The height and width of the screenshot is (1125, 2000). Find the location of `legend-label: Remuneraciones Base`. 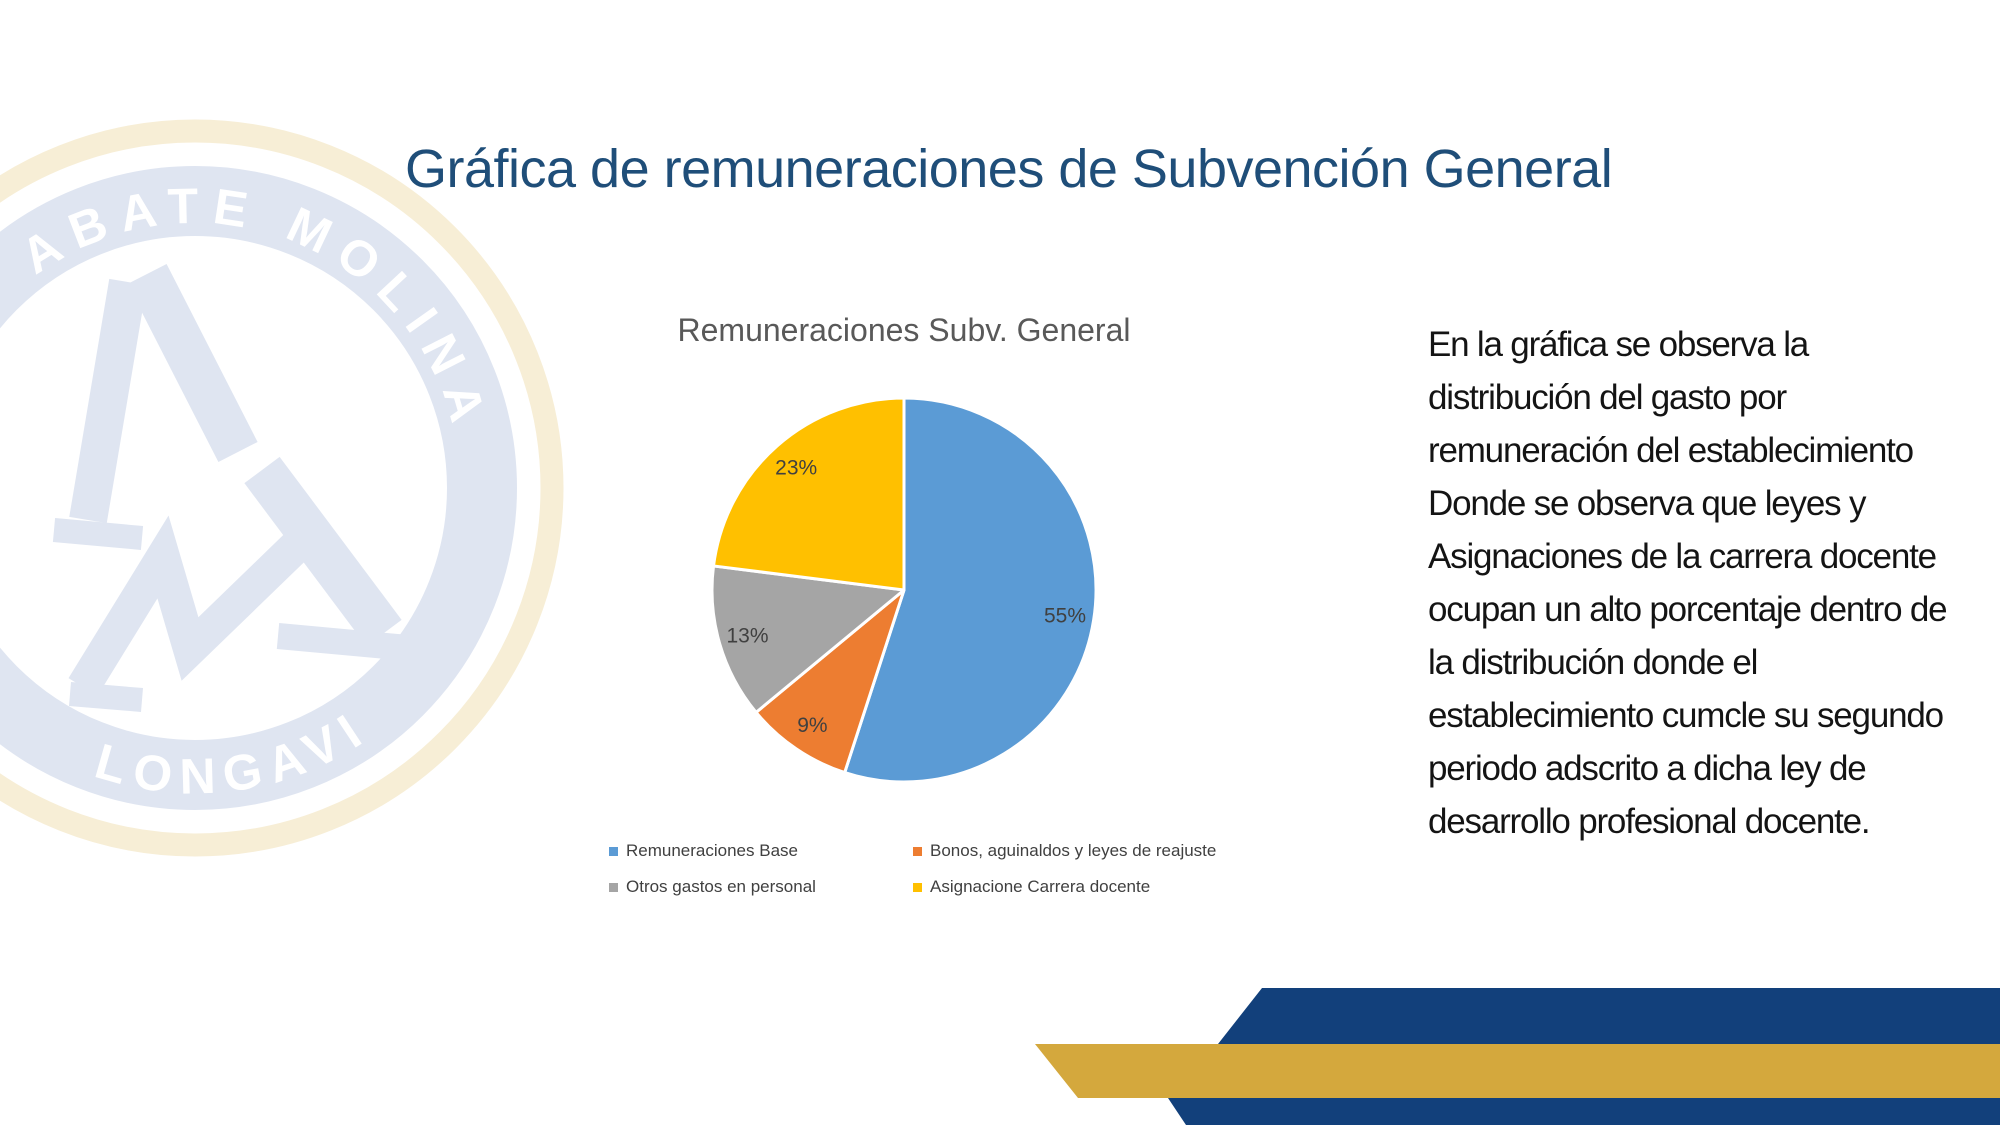

legend-label: Remuneraciones Base is located at coordinates (712, 850).